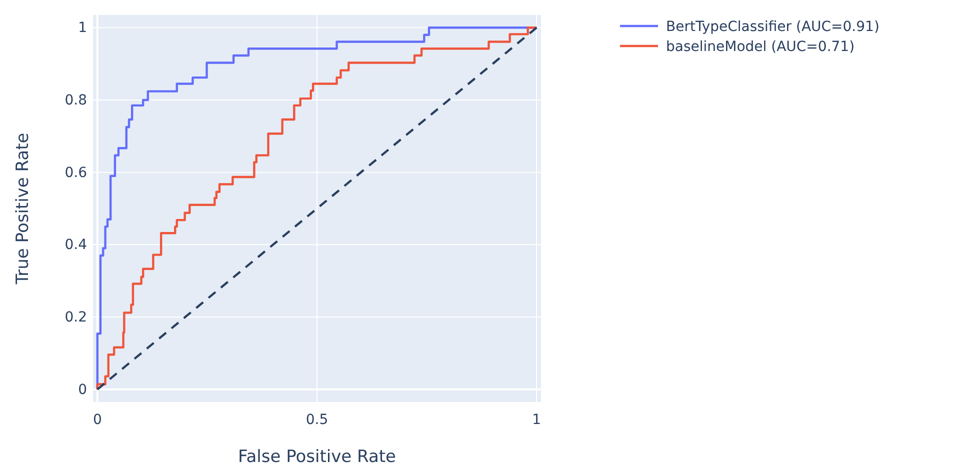 This screenshot has width=958, height=468. What do you see at coordinates (76, 172) in the screenshot?
I see `y-tick-label: 0.6` at bounding box center [76, 172].